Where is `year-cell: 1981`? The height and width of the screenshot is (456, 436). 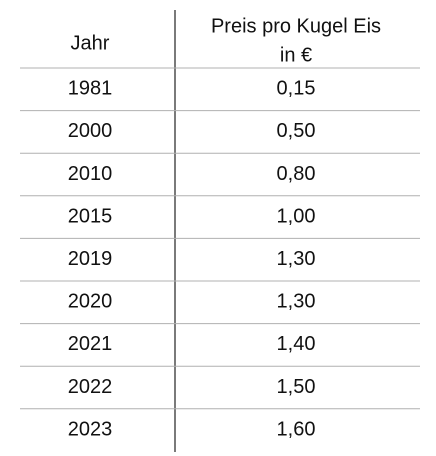
year-cell: 1981 is located at coordinates (90, 89).